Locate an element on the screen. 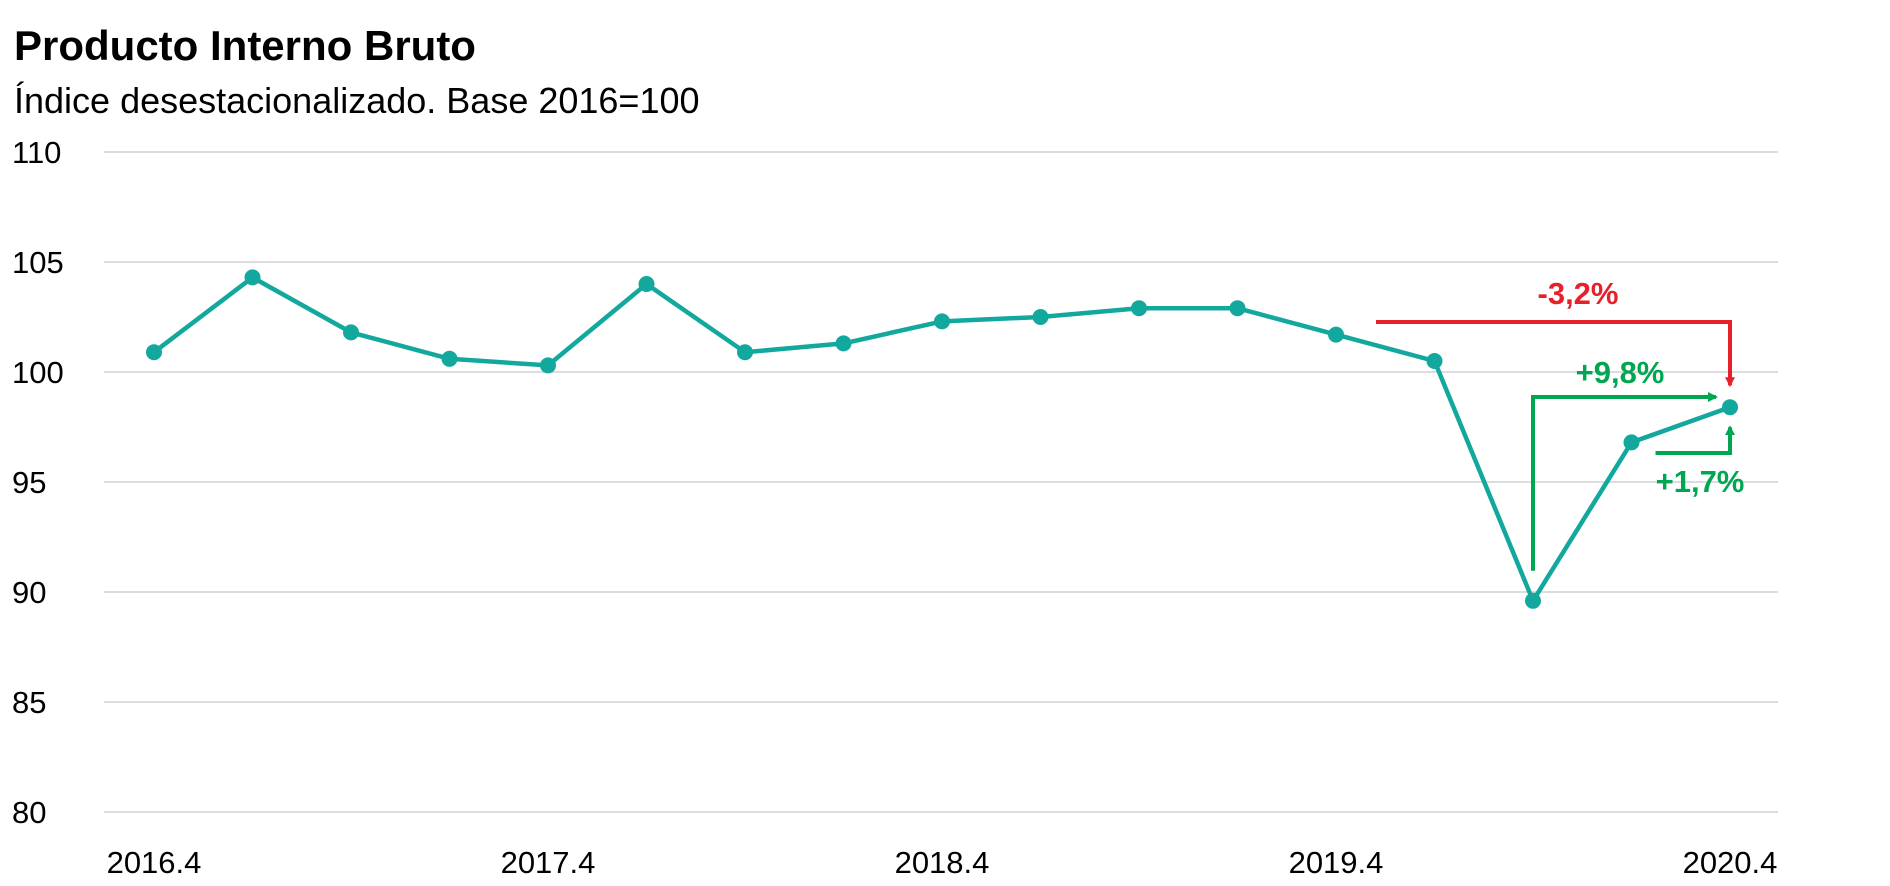 The height and width of the screenshot is (886, 1890). y-tick-label: 100 is located at coordinates (38, 372).